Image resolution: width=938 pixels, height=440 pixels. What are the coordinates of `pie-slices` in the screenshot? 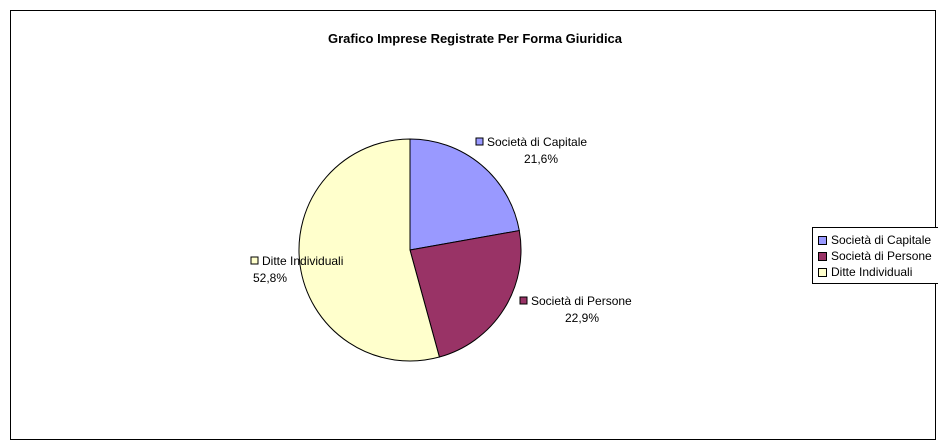 It's located at (410, 250).